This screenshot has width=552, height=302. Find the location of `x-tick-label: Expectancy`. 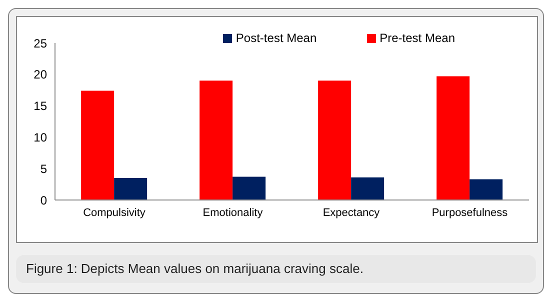

x-tick-label: Expectancy is located at coordinates (351, 212).